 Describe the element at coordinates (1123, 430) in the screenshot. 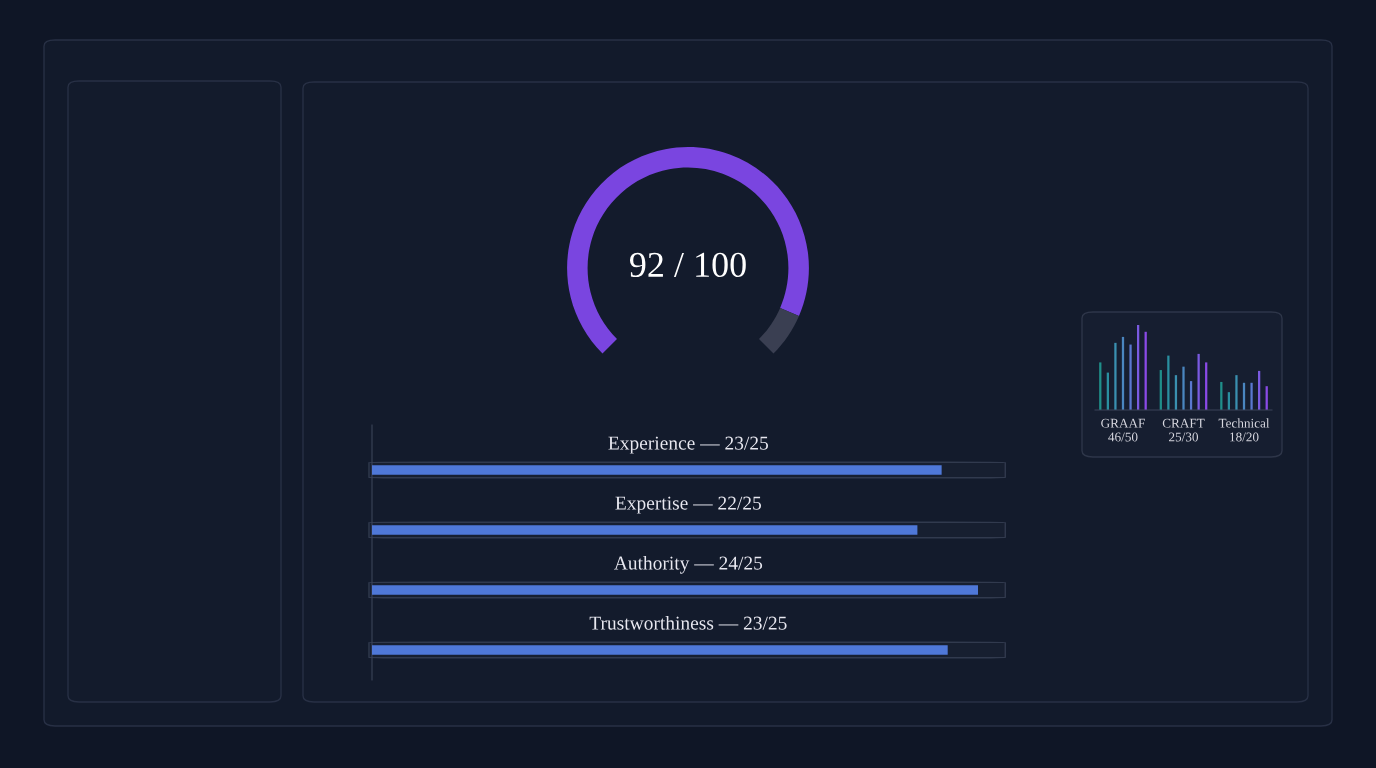

I see `x-tick-label: GRAAF 46/50` at that location.